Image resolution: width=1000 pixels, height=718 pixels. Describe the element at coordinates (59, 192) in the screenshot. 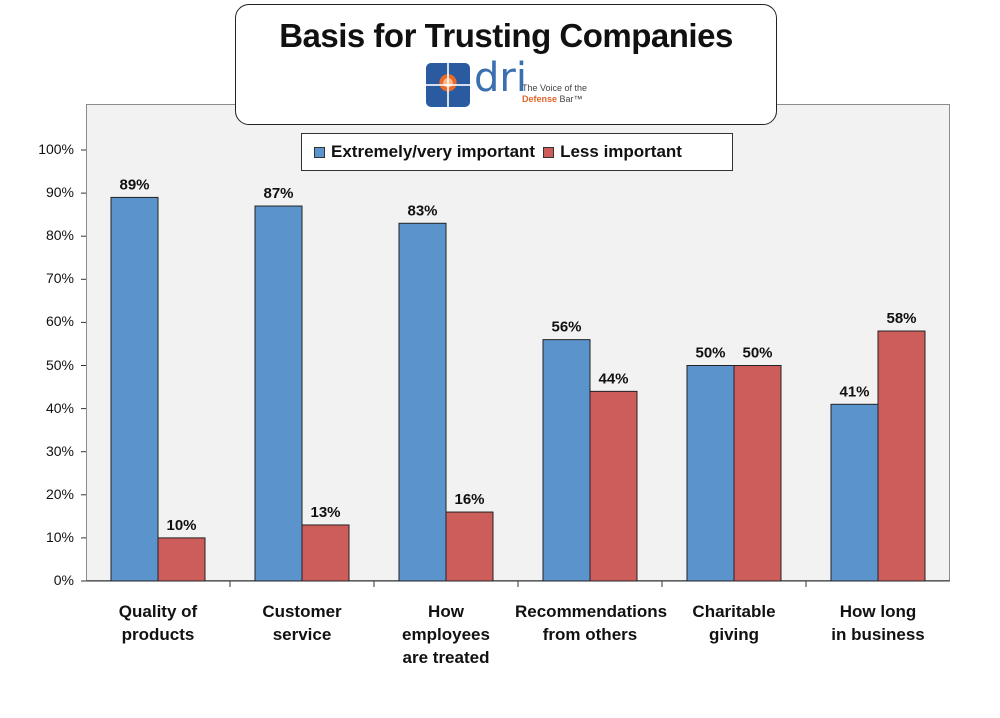

I see `y-tick-label: 90%` at that location.